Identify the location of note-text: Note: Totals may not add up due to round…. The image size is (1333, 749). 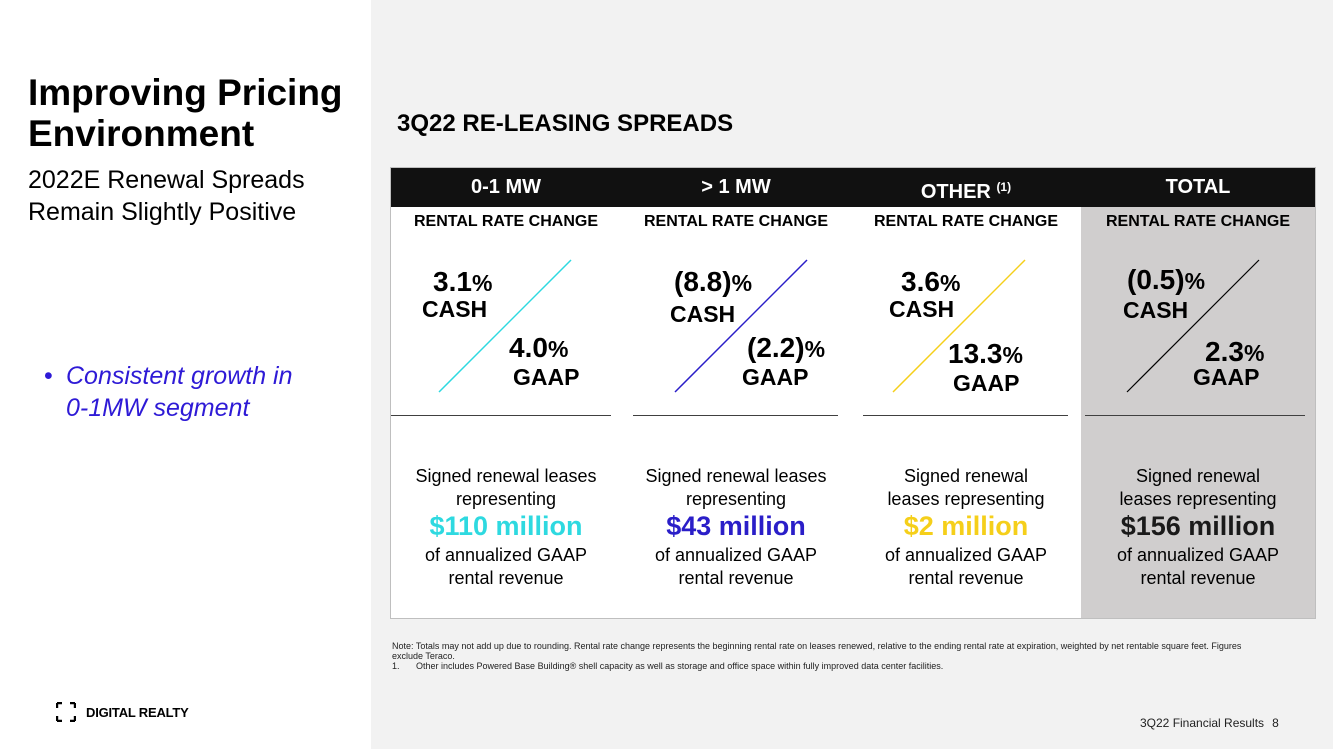
(817, 651).